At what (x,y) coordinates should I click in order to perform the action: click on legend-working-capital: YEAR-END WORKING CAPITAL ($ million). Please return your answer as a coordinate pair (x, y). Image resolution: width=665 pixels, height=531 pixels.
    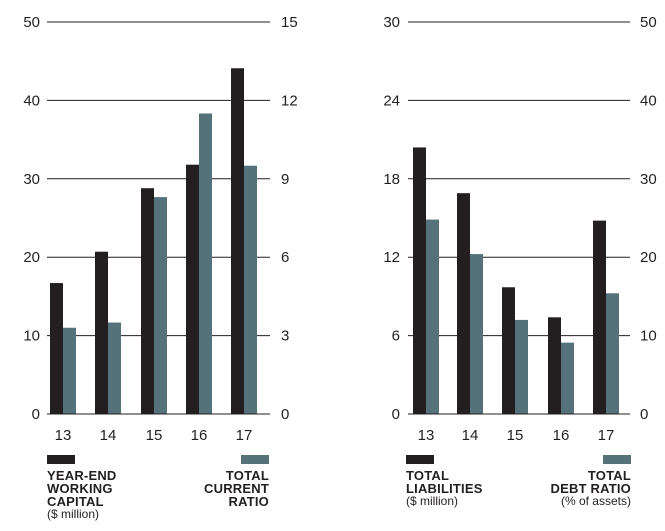
    Looking at the image, I should click on (82, 488).